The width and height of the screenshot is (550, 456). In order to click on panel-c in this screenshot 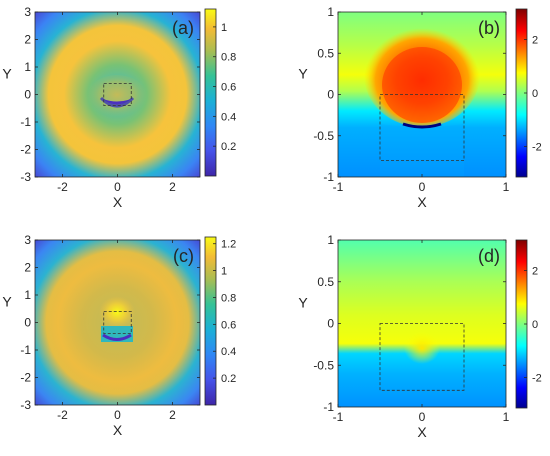, I will do `click(117, 322)`.